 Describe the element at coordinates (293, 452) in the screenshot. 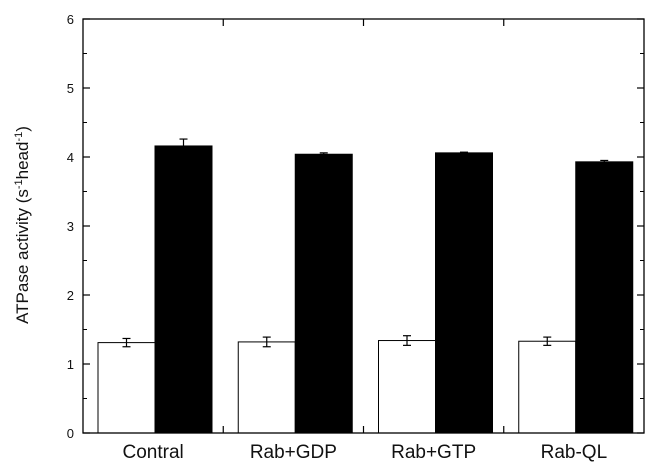

I see `x-tick-label: Rab+GDP` at that location.